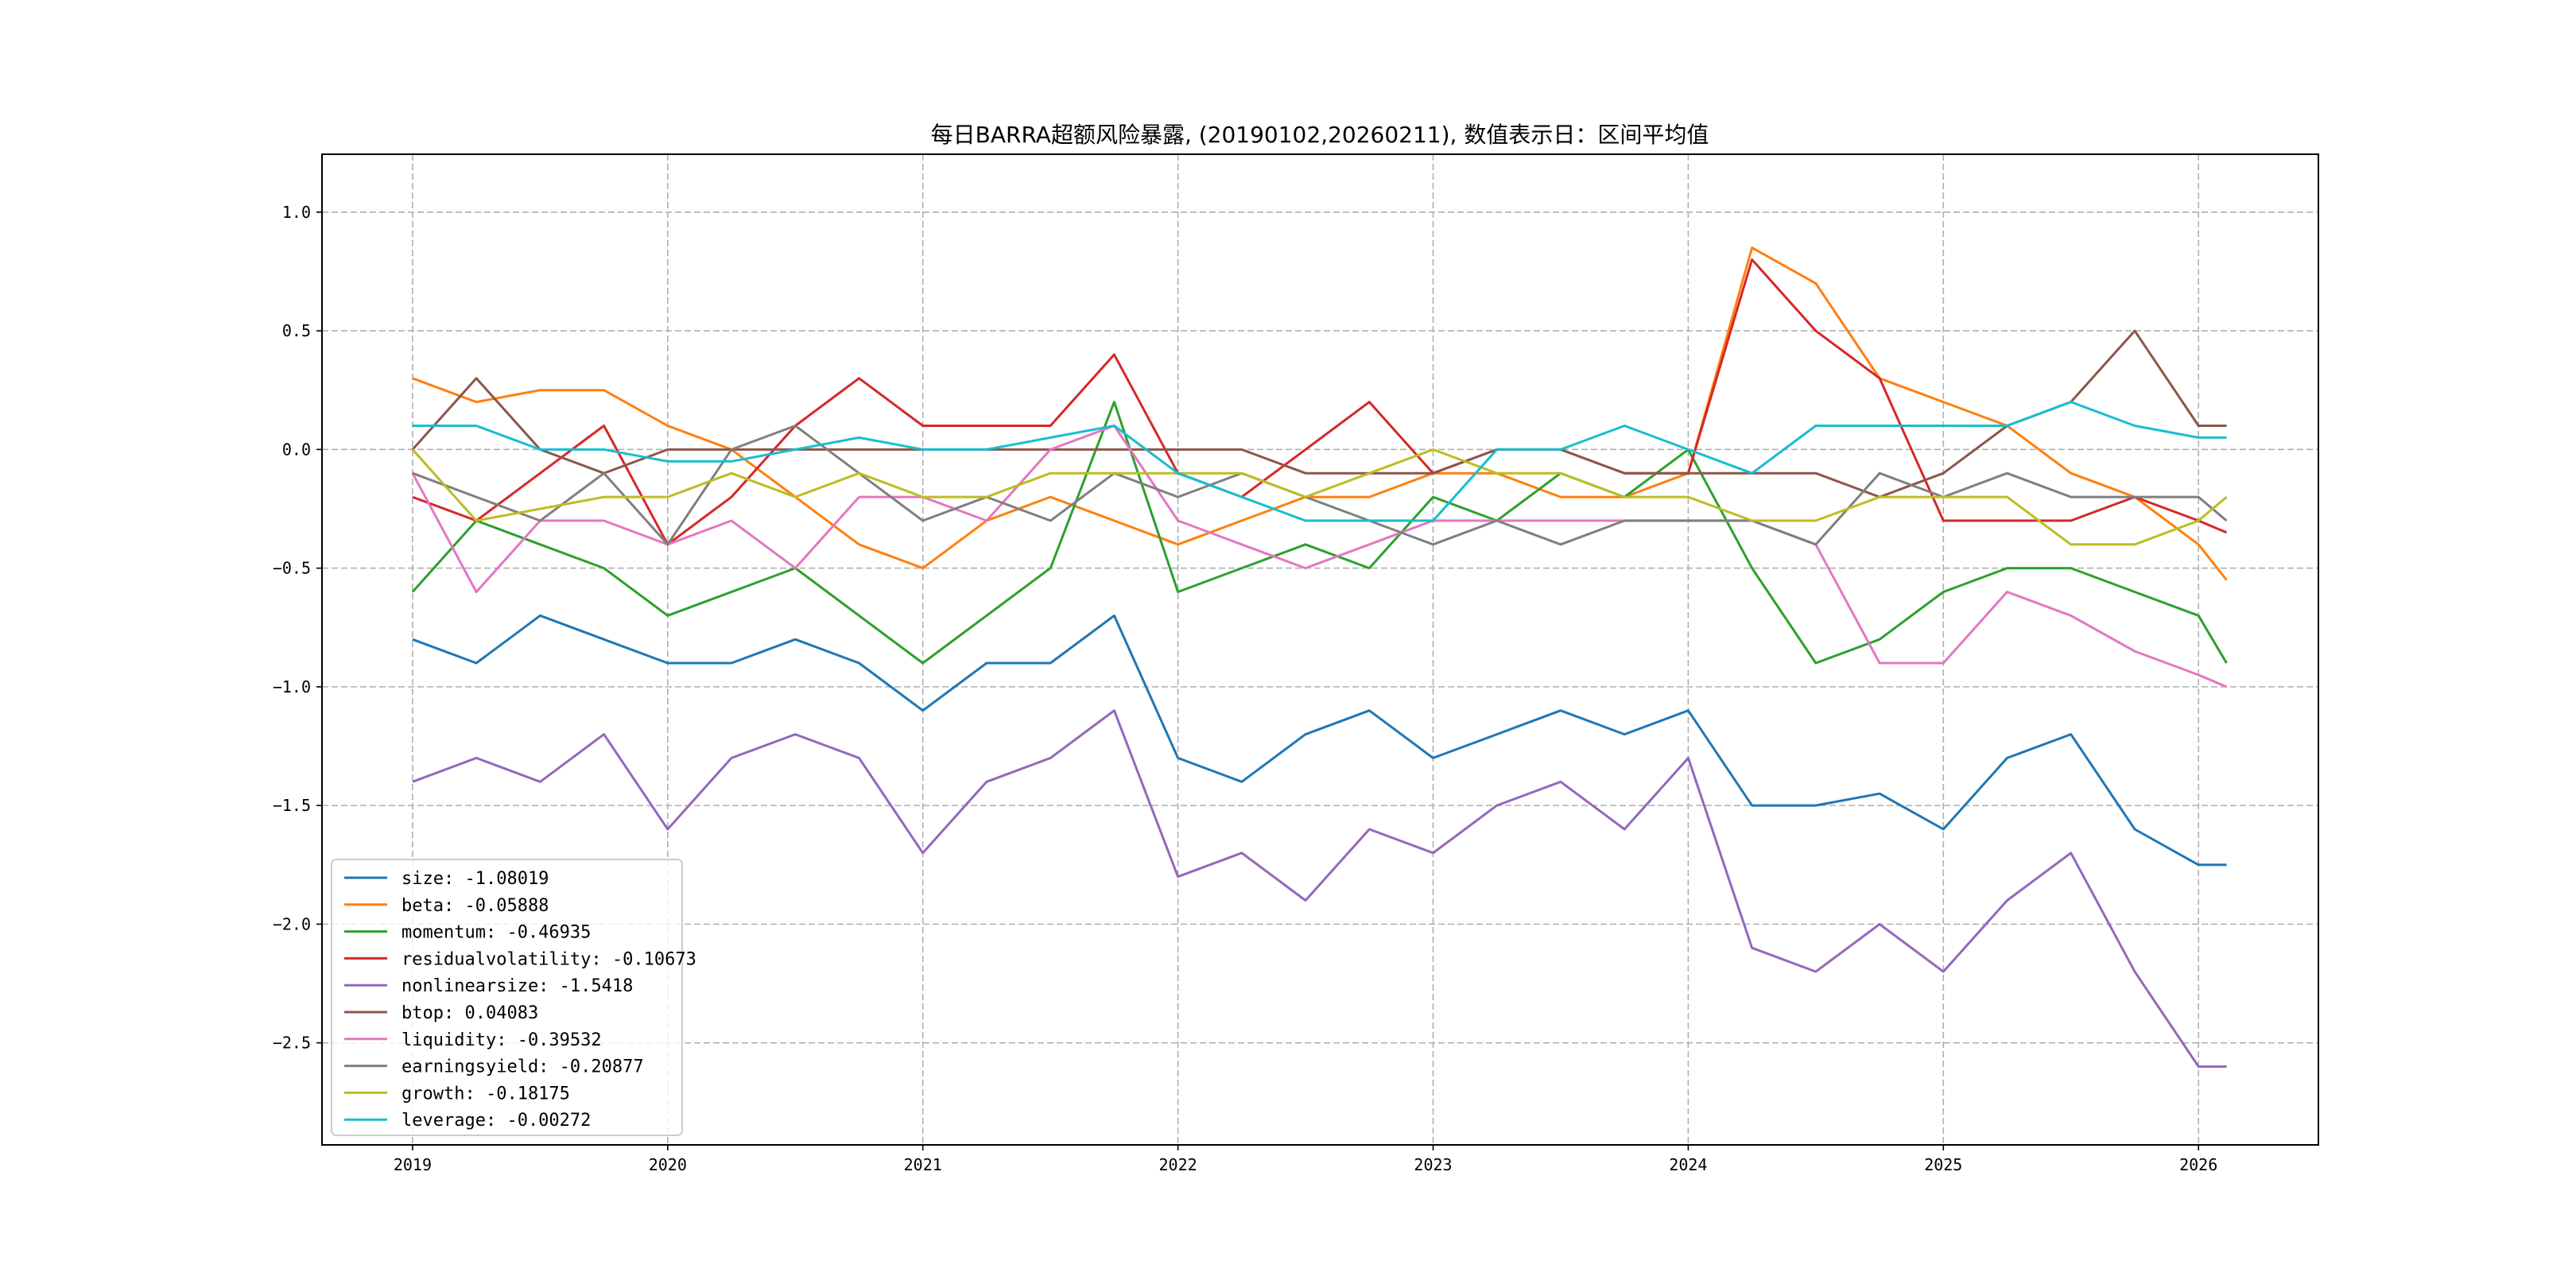 The width and height of the screenshot is (2576, 1288). I want to click on legend-label-liquidity: liquidity: -0.39532, so click(502, 1040).